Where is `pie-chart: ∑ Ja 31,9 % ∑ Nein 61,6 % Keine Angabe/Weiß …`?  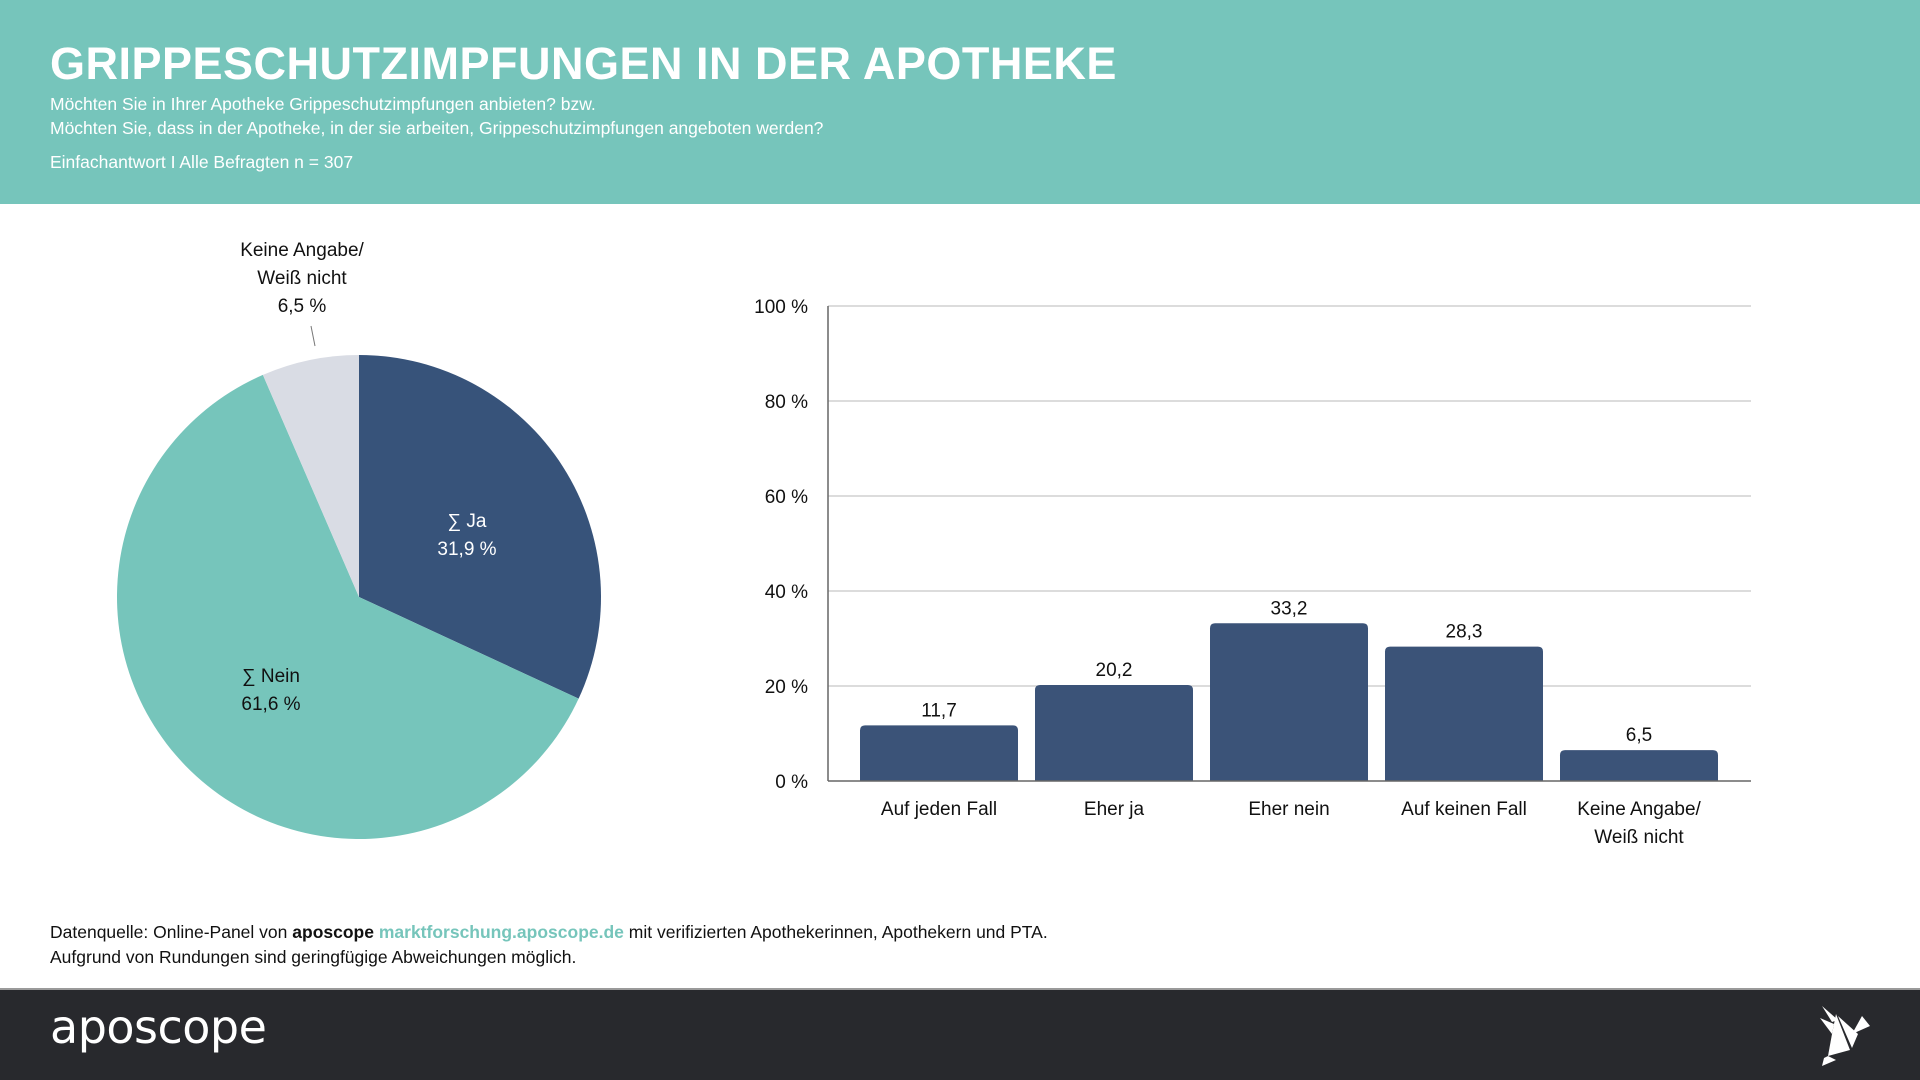
pie-chart: ∑ Ja 31,9 % ∑ Nein 61,6 % Keine Angabe/Weiß … is located at coordinates (358, 539).